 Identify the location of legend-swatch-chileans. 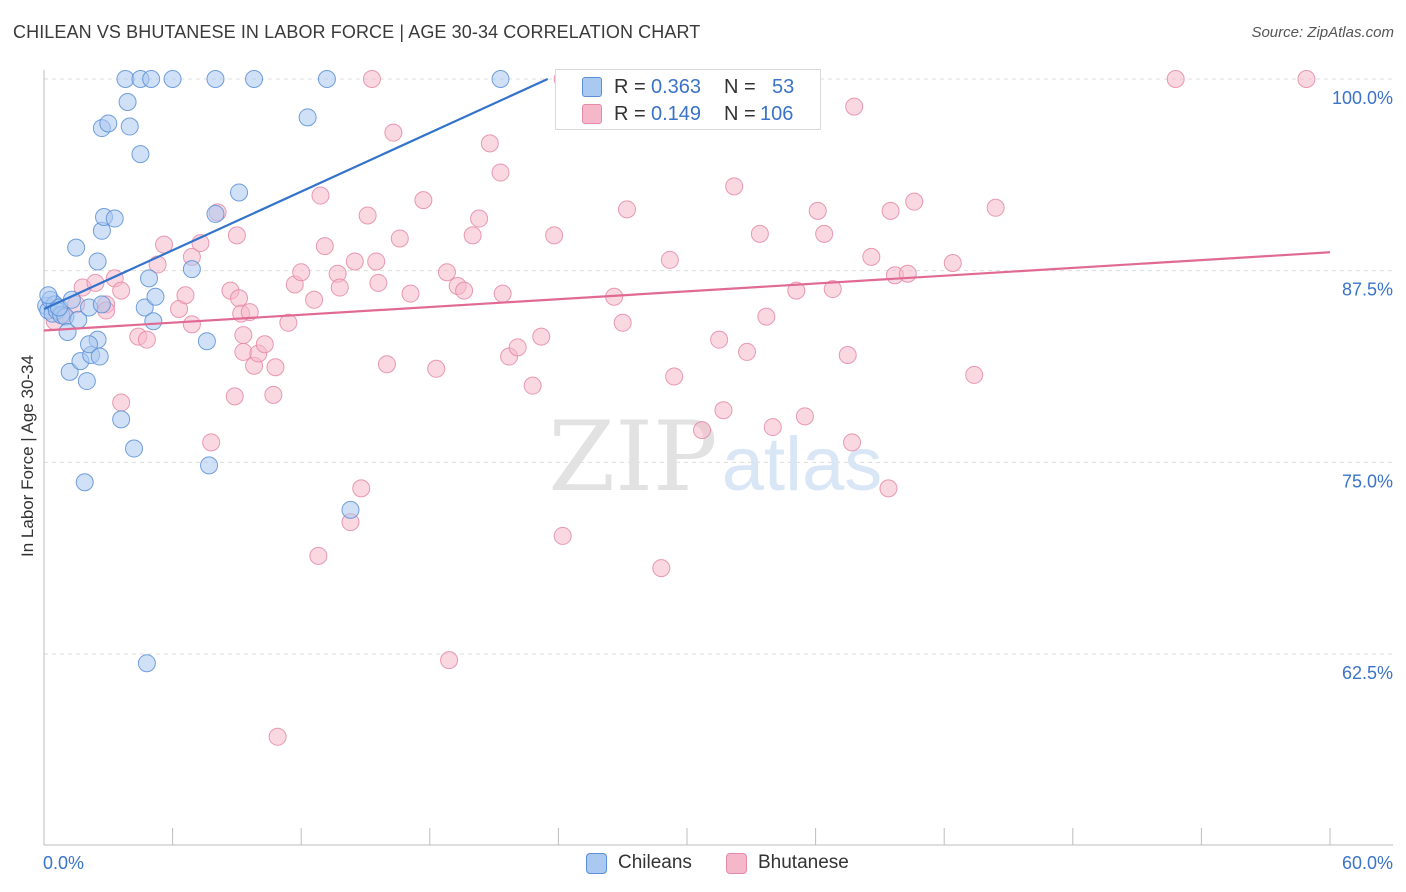
(592, 87).